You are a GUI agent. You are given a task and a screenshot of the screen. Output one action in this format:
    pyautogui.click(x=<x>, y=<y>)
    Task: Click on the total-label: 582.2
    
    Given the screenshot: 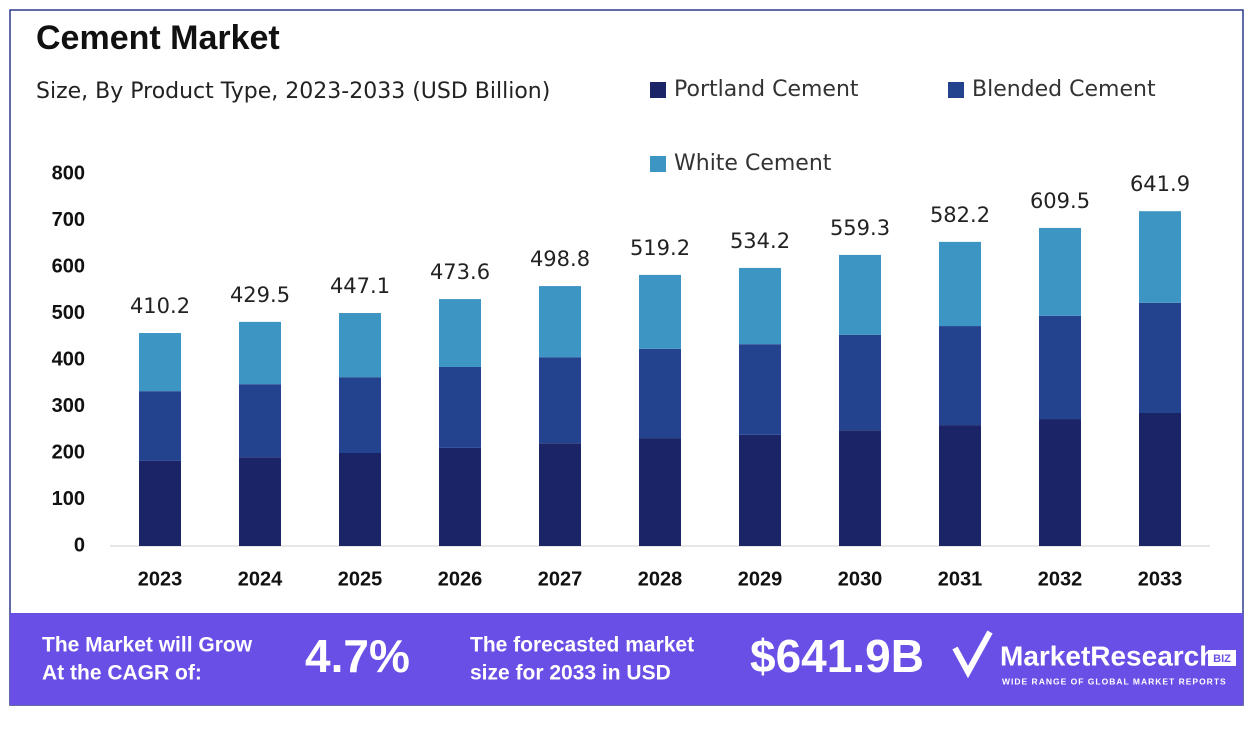 What is the action you would take?
    pyautogui.click(x=960, y=215)
    